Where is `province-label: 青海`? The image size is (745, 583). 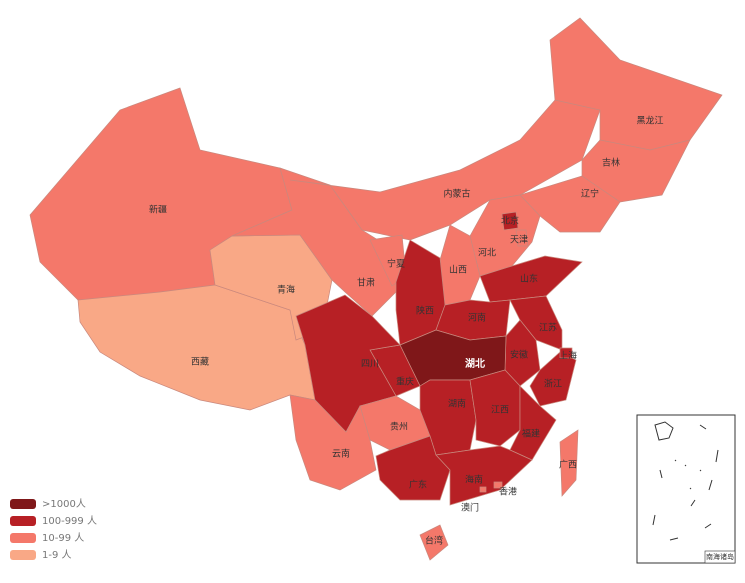 province-label: 青海 is located at coordinates (286, 290).